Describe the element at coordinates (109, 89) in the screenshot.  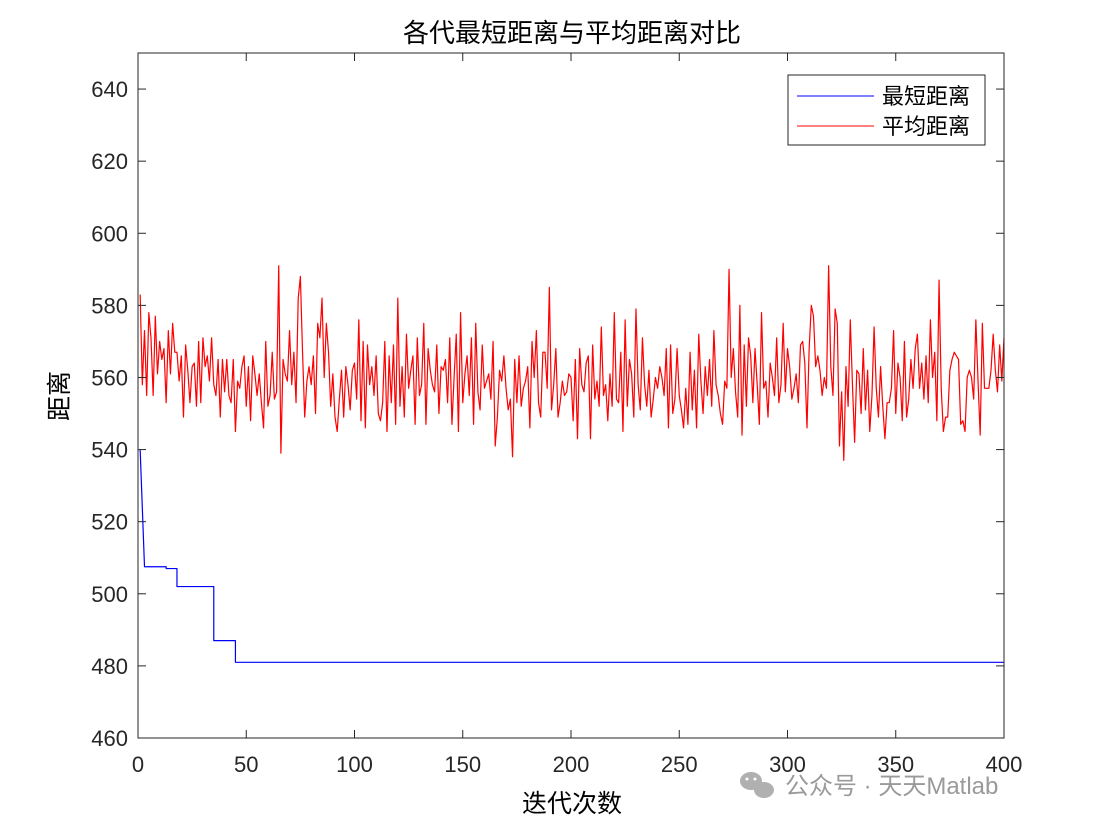
I see `y-tick-label: 640` at that location.